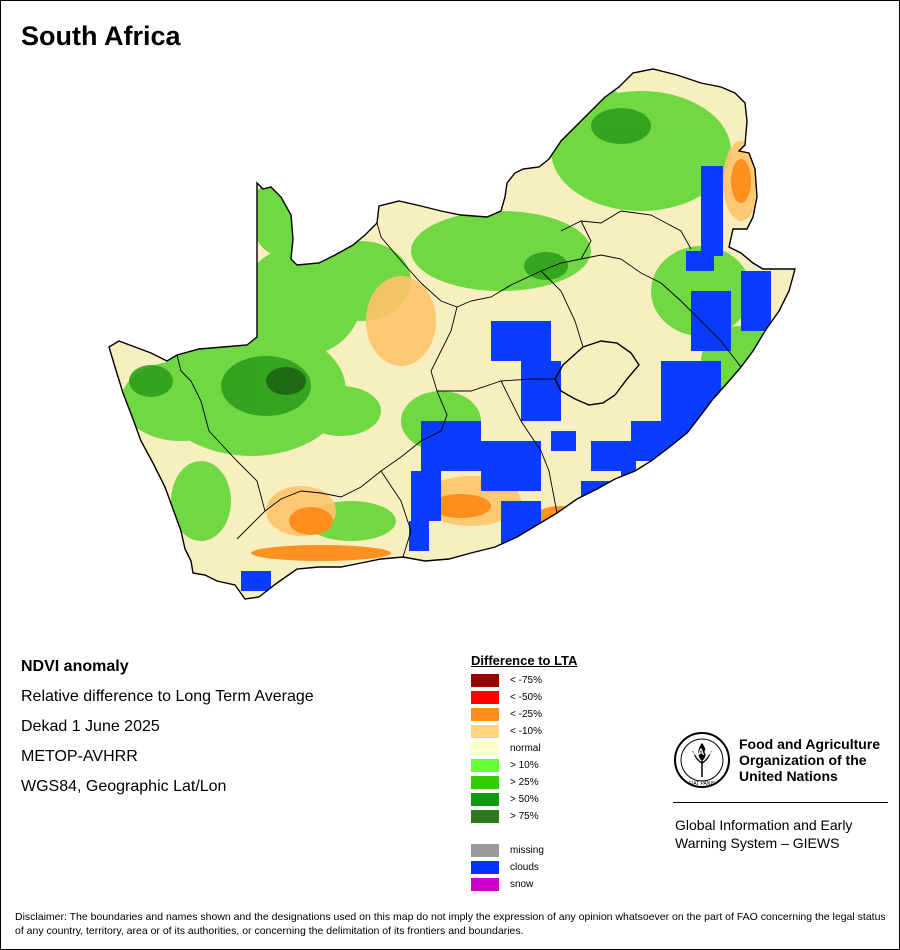 The image size is (900, 950). Describe the element at coordinates (524, 660) in the screenshot. I see `legend-title: Difference to LTA` at that location.